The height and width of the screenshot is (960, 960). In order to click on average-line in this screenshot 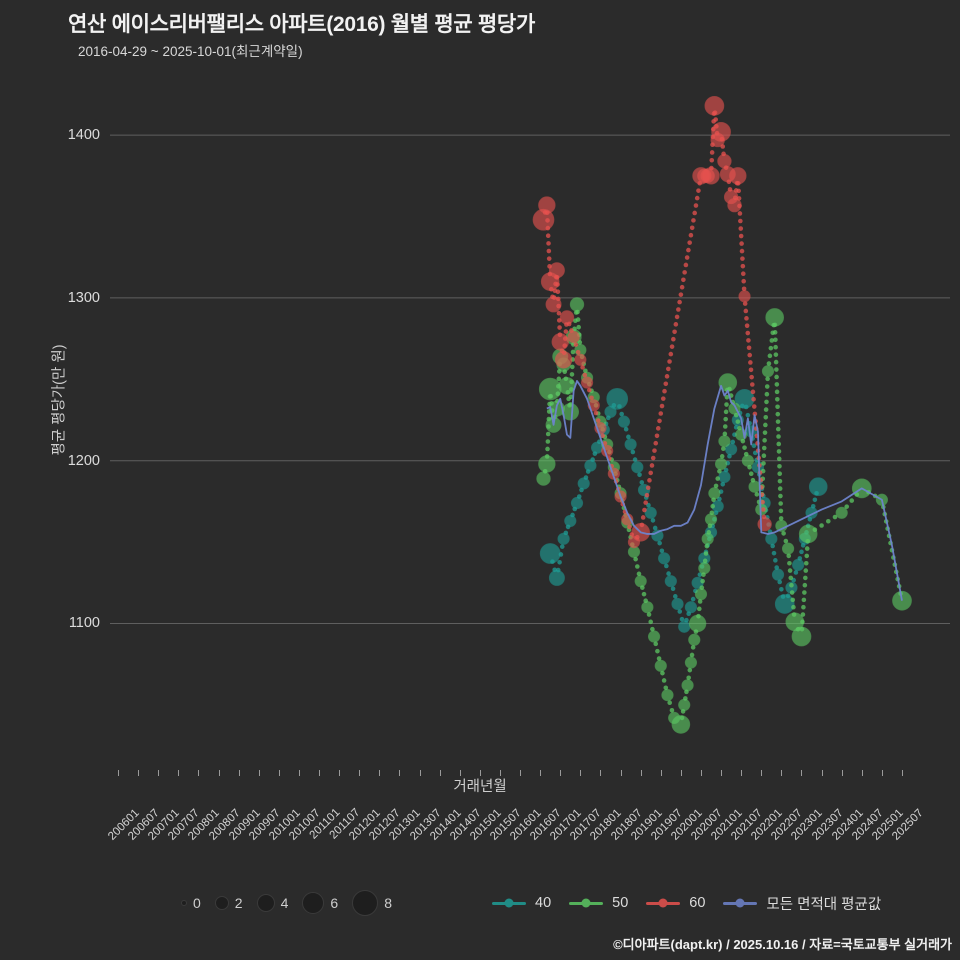, I will do `click(724, 490)`.